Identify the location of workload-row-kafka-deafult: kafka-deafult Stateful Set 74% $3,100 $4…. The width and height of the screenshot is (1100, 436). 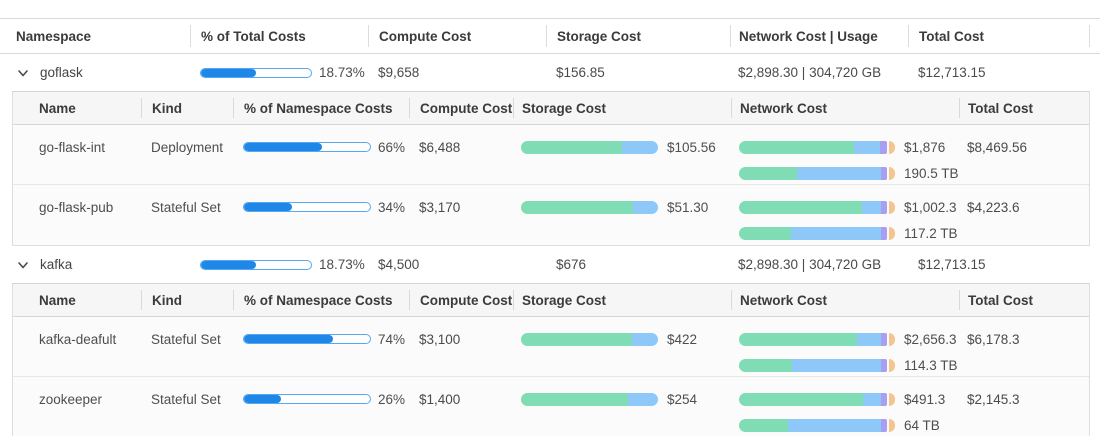
(551, 347).